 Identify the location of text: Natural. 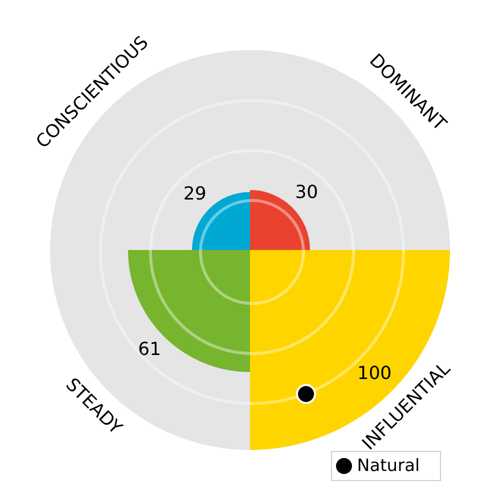
(388, 466).